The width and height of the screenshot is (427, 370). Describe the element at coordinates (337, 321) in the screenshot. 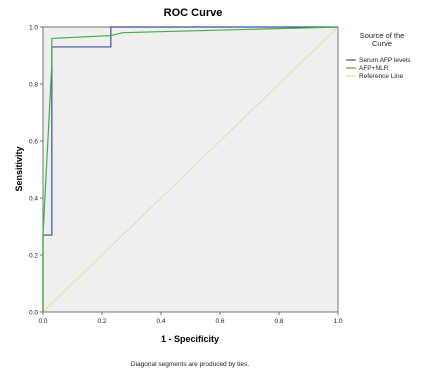

I see `x-tick-label: 1.0` at that location.